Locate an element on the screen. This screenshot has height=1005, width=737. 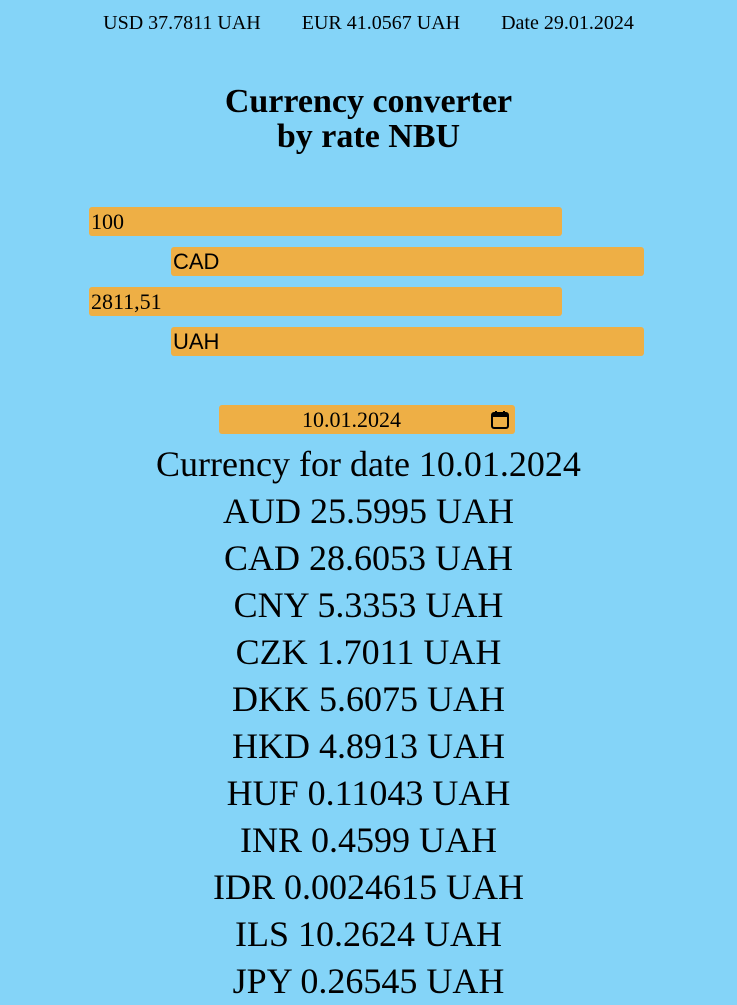
rate-item: ILS 10.2624 UAH is located at coordinates (368, 934).